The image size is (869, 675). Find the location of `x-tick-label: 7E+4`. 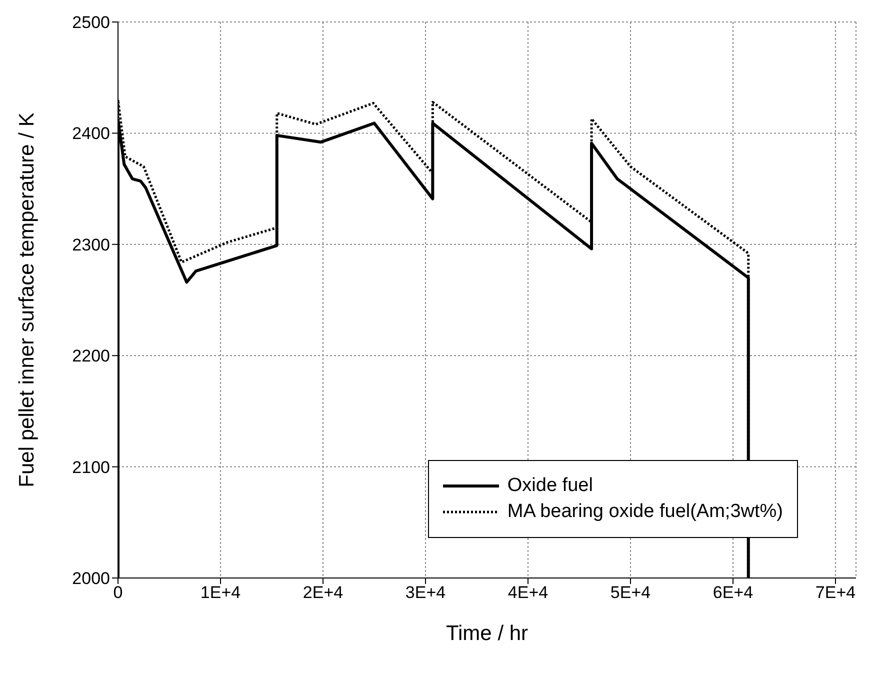

x-tick-label: 7E+4 is located at coordinates (835, 592).